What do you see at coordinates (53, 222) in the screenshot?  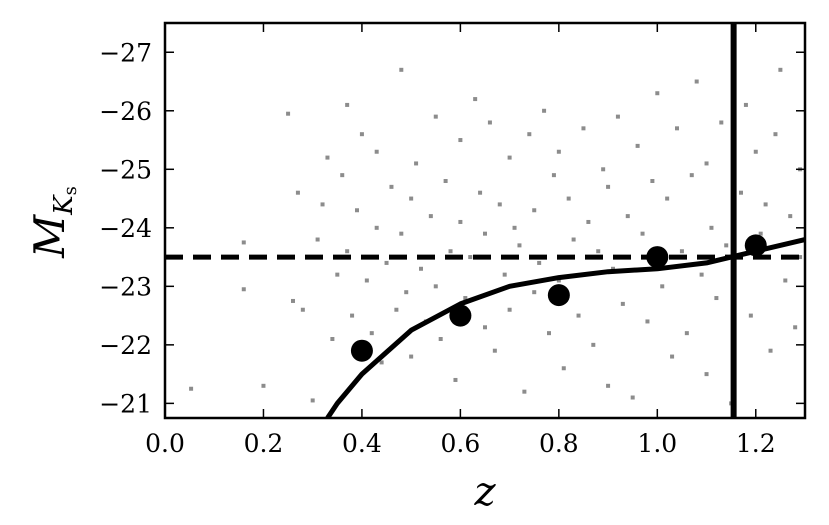 I see `y-axis-label: MKs` at bounding box center [53, 222].